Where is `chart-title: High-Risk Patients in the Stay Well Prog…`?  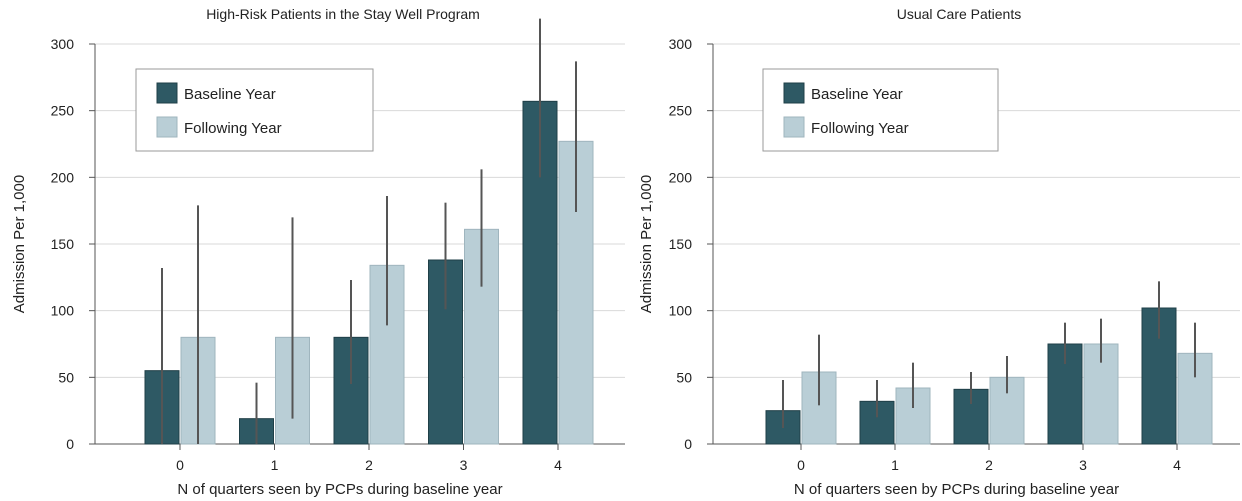 chart-title: High-Risk Patients in the Stay Well Prog… is located at coordinates (343, 14).